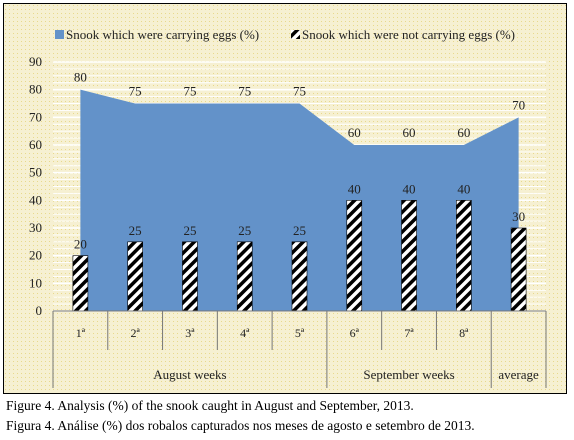  I want to click on data-label-not-carrying-eggs: 20, so click(80, 244).